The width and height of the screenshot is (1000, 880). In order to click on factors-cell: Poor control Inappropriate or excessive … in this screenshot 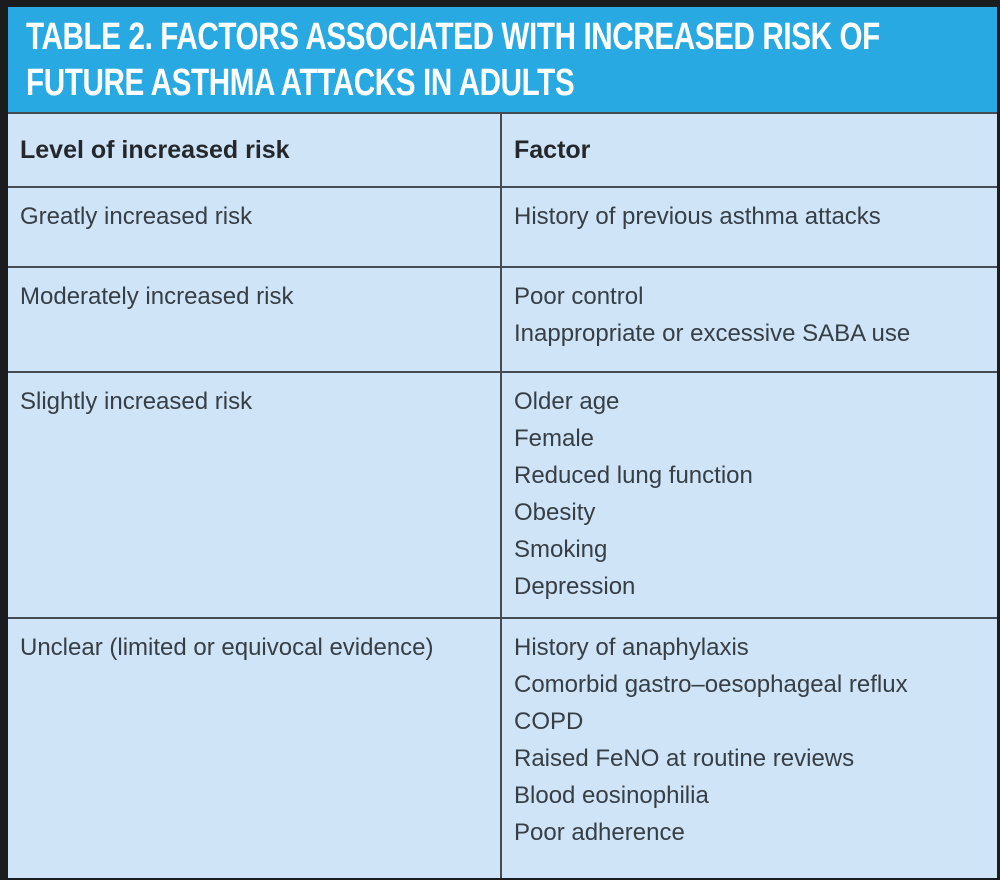, I will do `click(749, 319)`.